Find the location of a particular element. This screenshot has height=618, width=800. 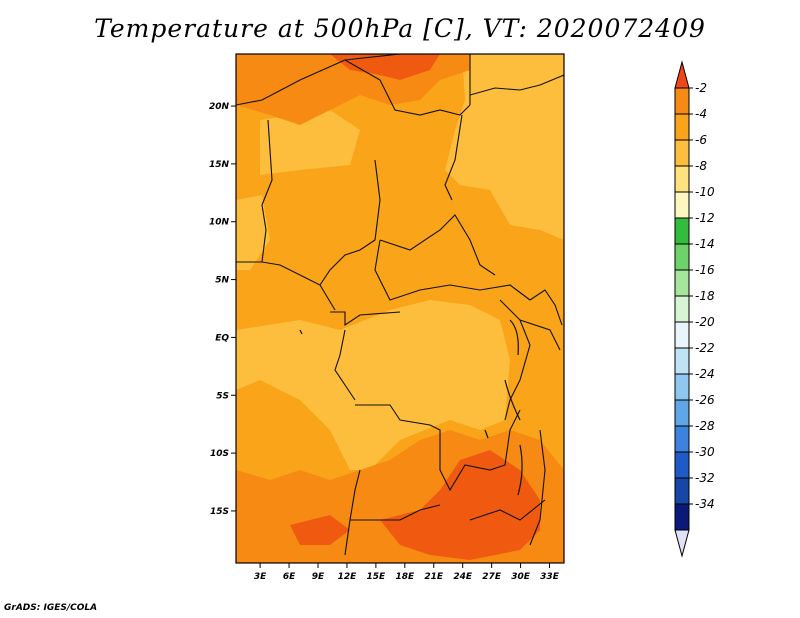

region-minus8-center is located at coordinates (373, 385).